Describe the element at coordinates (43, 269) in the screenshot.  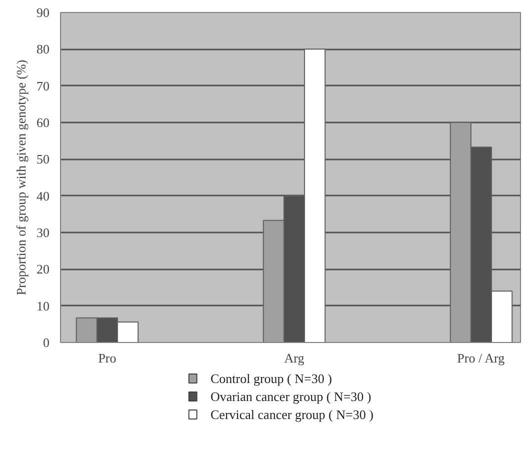
I see `y-tick-label: 20` at that location.